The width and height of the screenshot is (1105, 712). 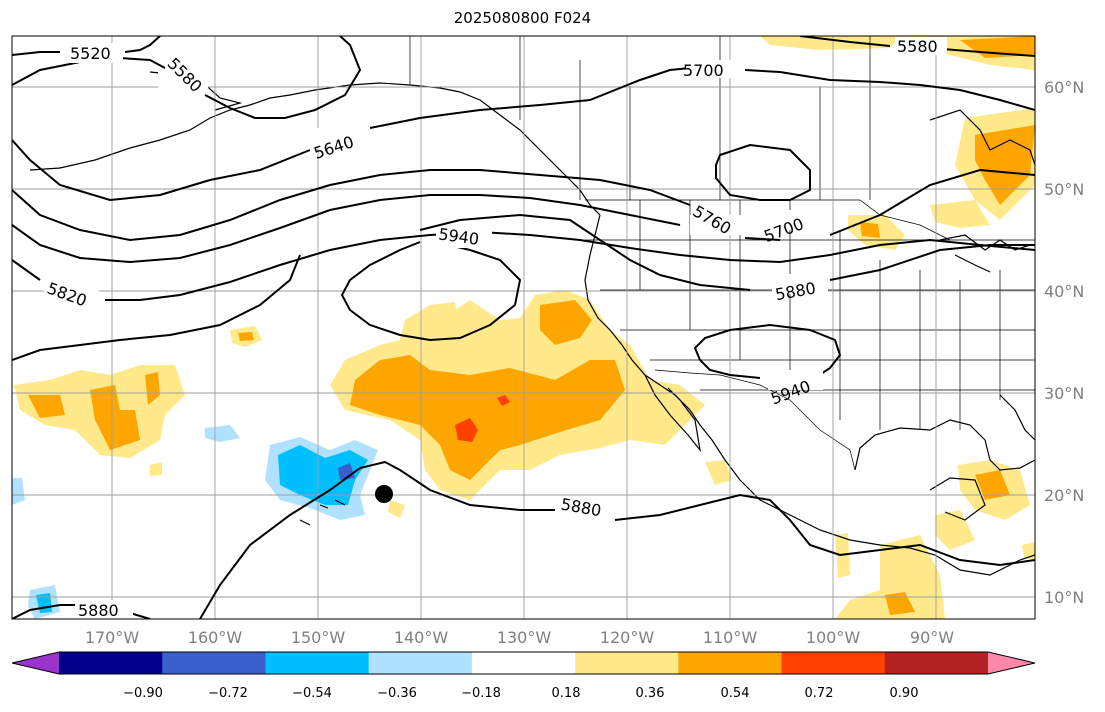 I want to click on contour-5940-land, so click(x=767, y=351).